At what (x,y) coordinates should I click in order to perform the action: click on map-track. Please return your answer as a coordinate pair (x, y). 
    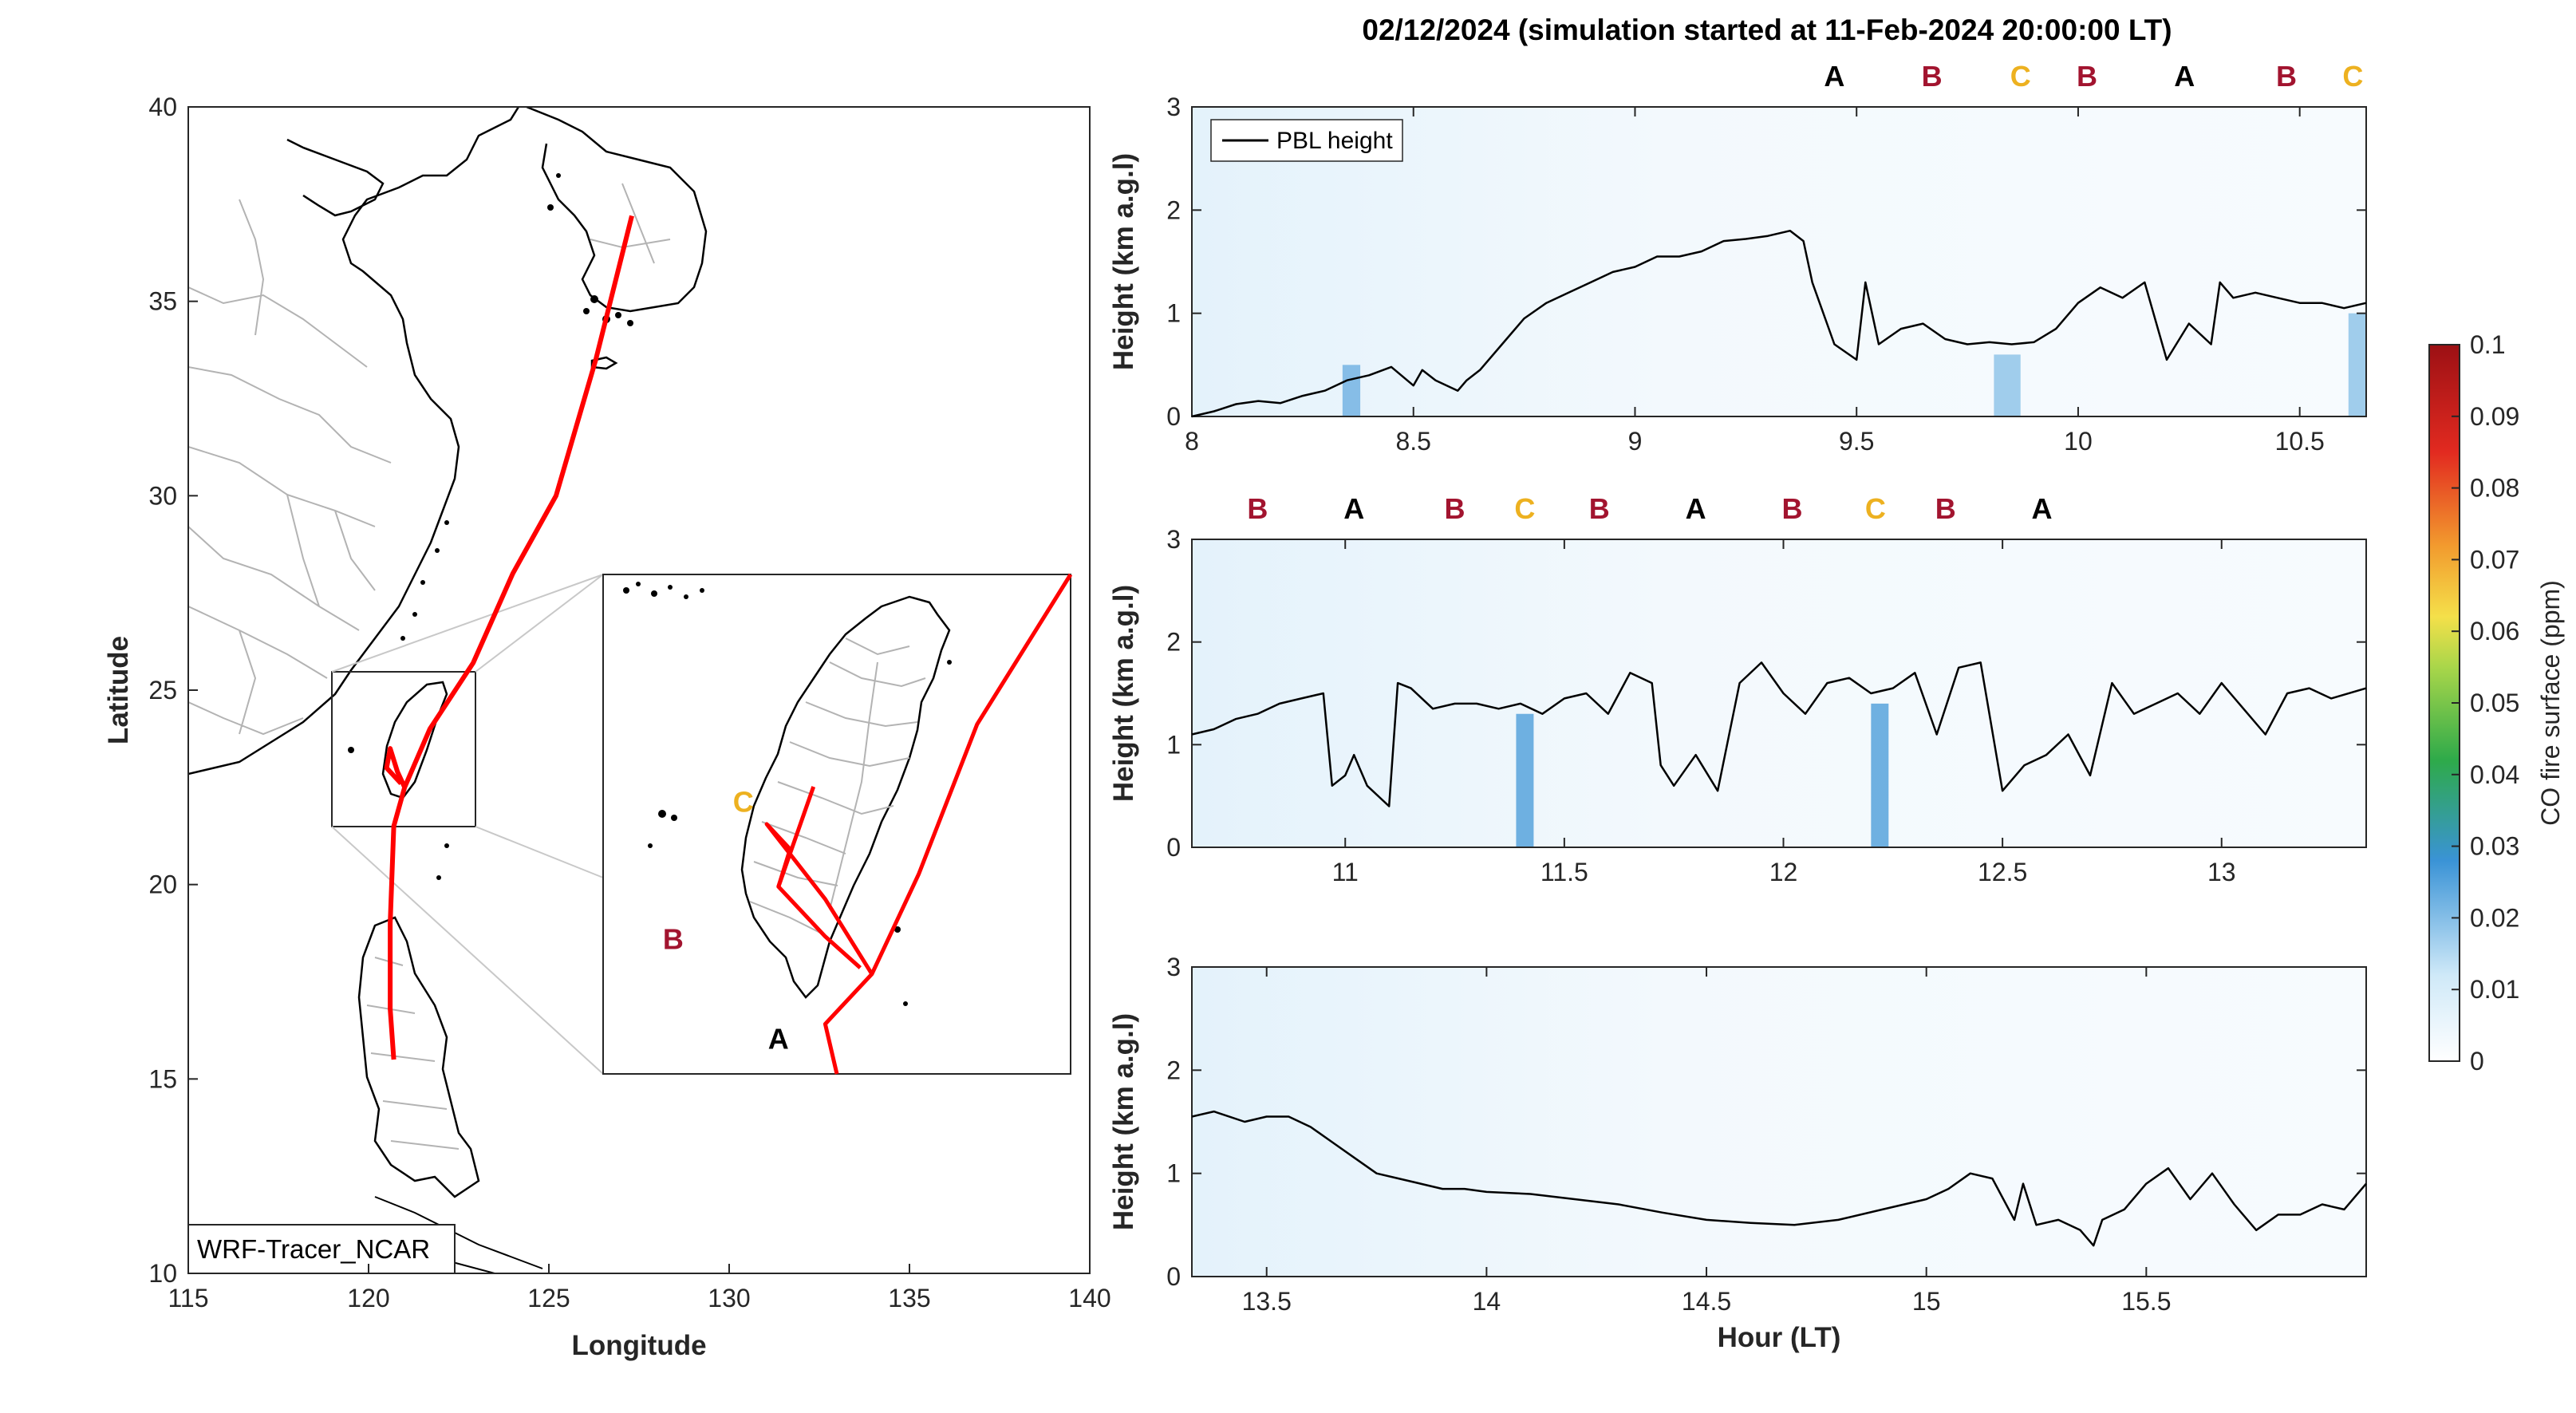
    Looking at the image, I should click on (509, 637).